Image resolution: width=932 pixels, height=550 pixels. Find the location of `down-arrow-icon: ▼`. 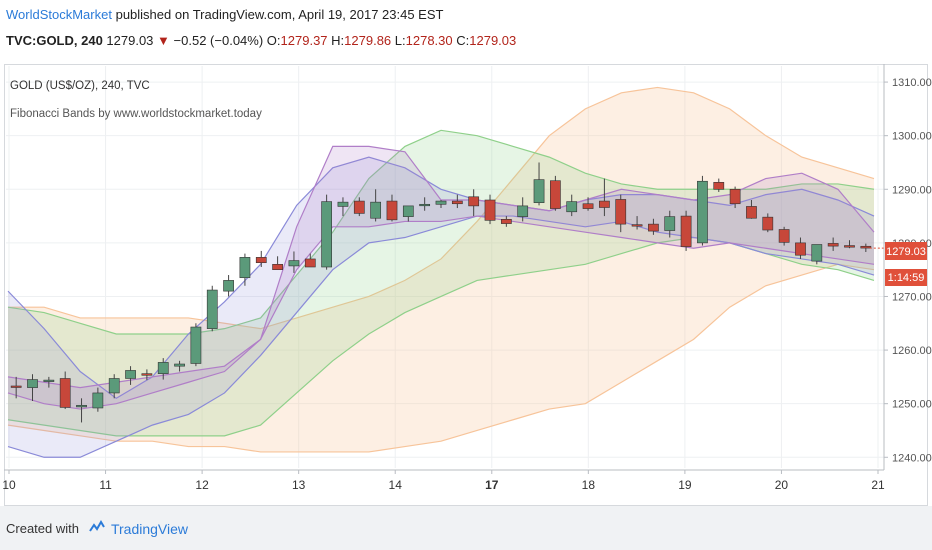

down-arrow-icon: ▼ is located at coordinates (163, 40).